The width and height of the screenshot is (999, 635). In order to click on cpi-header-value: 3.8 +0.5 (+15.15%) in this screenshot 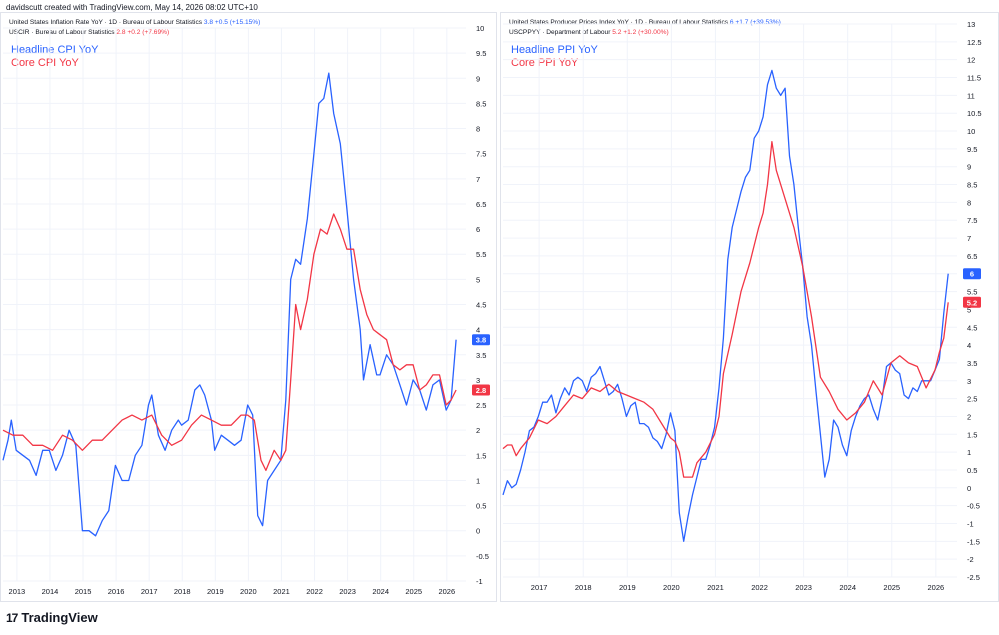, I will do `click(232, 22)`.